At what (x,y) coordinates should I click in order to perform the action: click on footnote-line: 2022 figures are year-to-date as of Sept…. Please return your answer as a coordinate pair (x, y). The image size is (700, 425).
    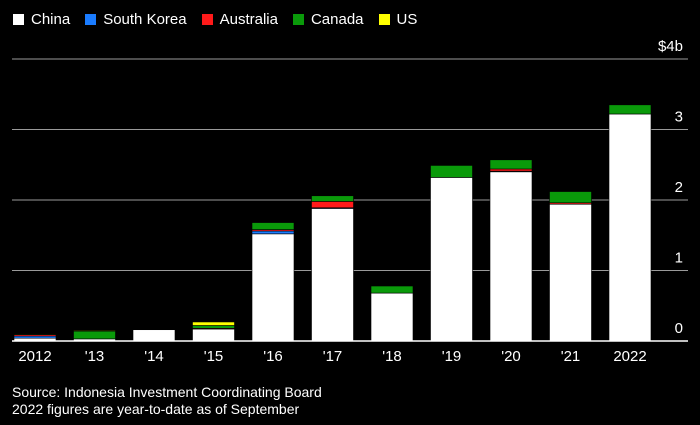
    Looking at the image, I should click on (156, 409).